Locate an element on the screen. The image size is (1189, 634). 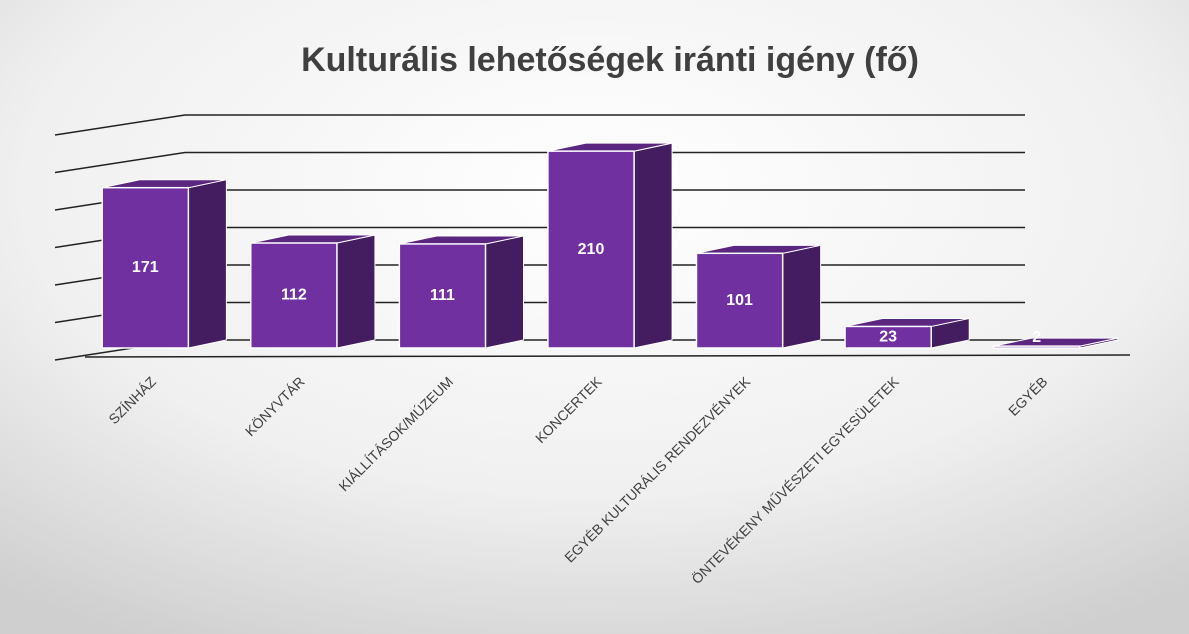
value-label: 2 is located at coordinates (1036, 337).